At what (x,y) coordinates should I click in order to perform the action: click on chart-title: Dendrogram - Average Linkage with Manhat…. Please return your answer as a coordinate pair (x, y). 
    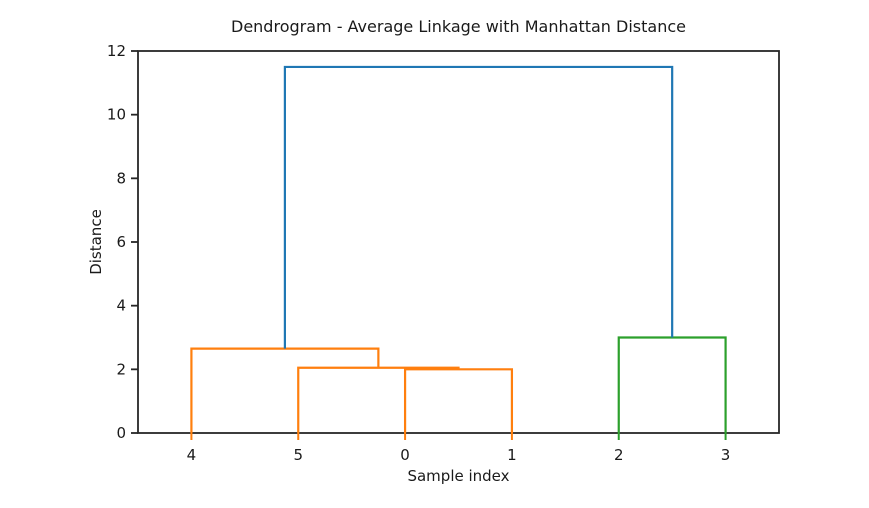
    Looking at the image, I should click on (458, 26).